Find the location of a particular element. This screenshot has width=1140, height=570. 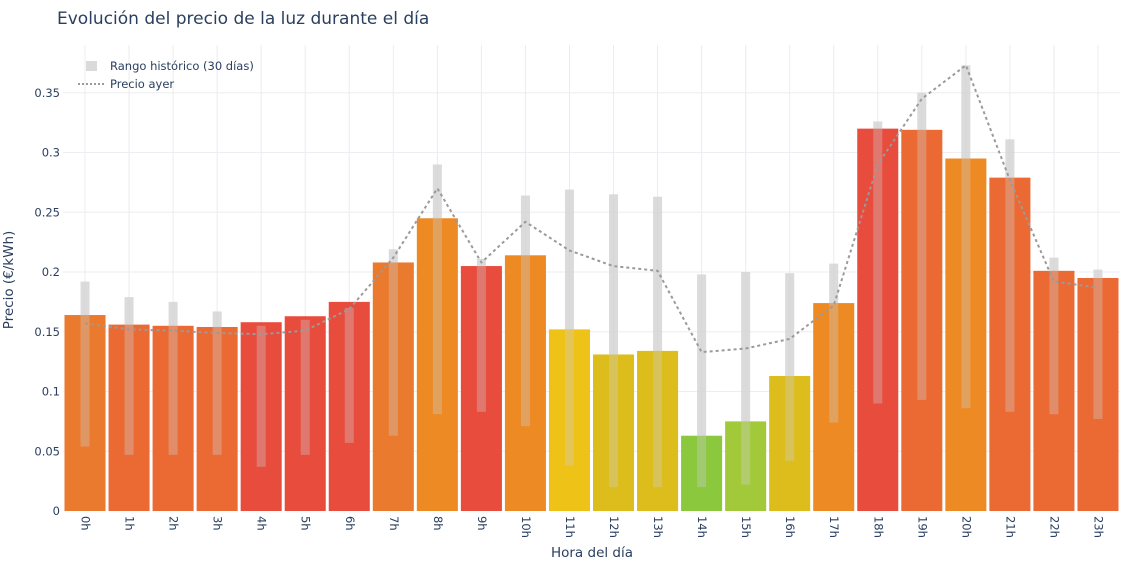

price-bar-15h is located at coordinates (746, 466).